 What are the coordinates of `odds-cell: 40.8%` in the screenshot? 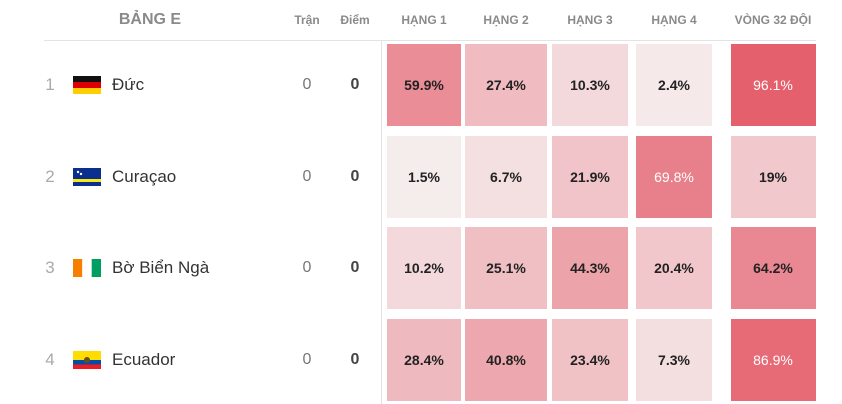 It's located at (506, 360).